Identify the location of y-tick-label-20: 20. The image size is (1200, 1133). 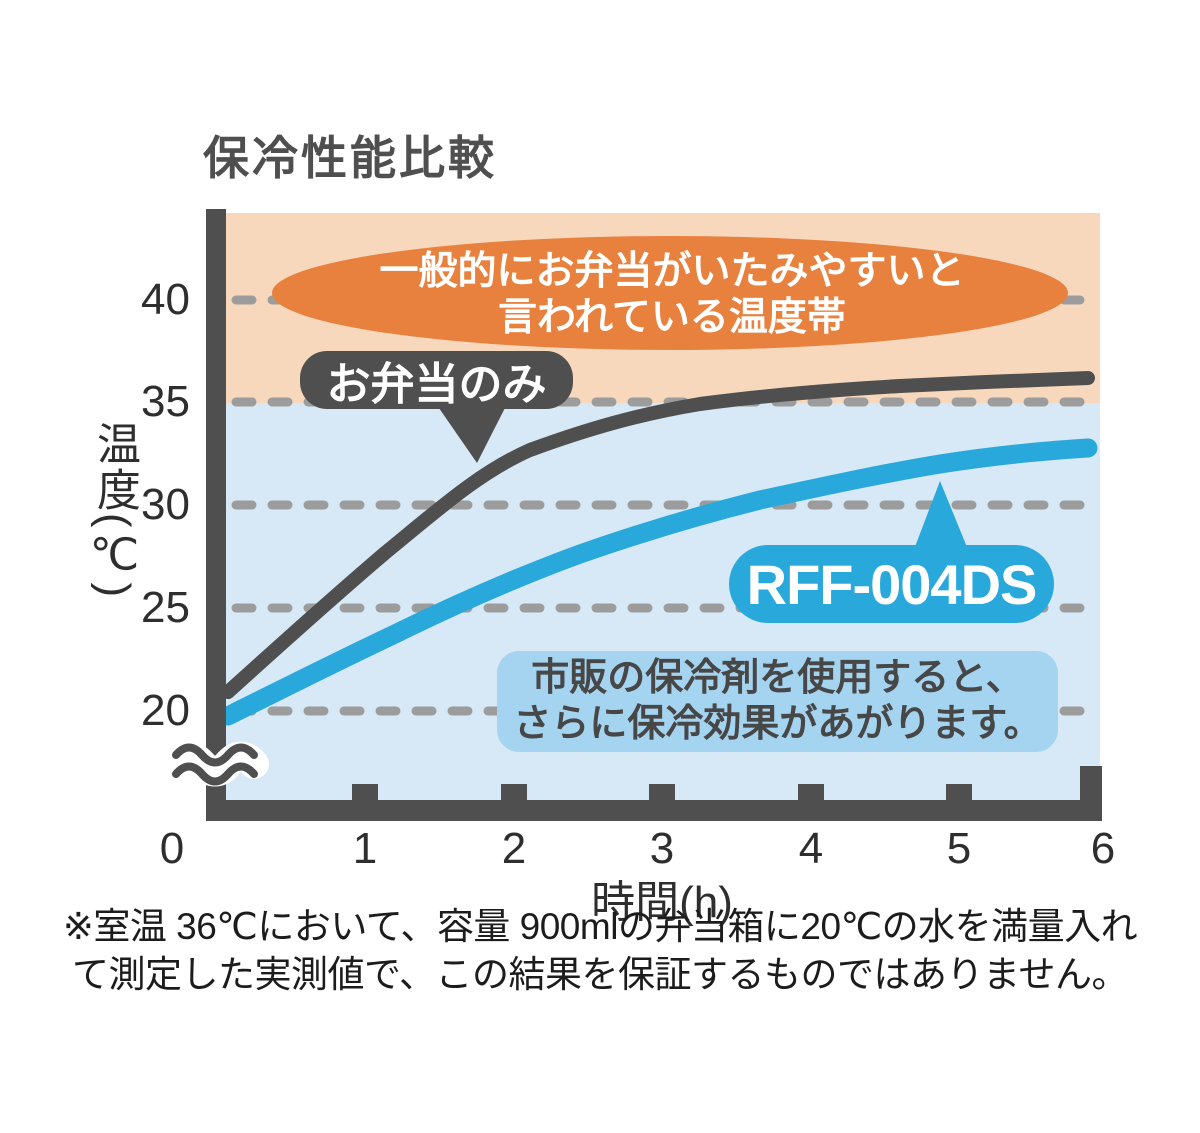
(165, 710).